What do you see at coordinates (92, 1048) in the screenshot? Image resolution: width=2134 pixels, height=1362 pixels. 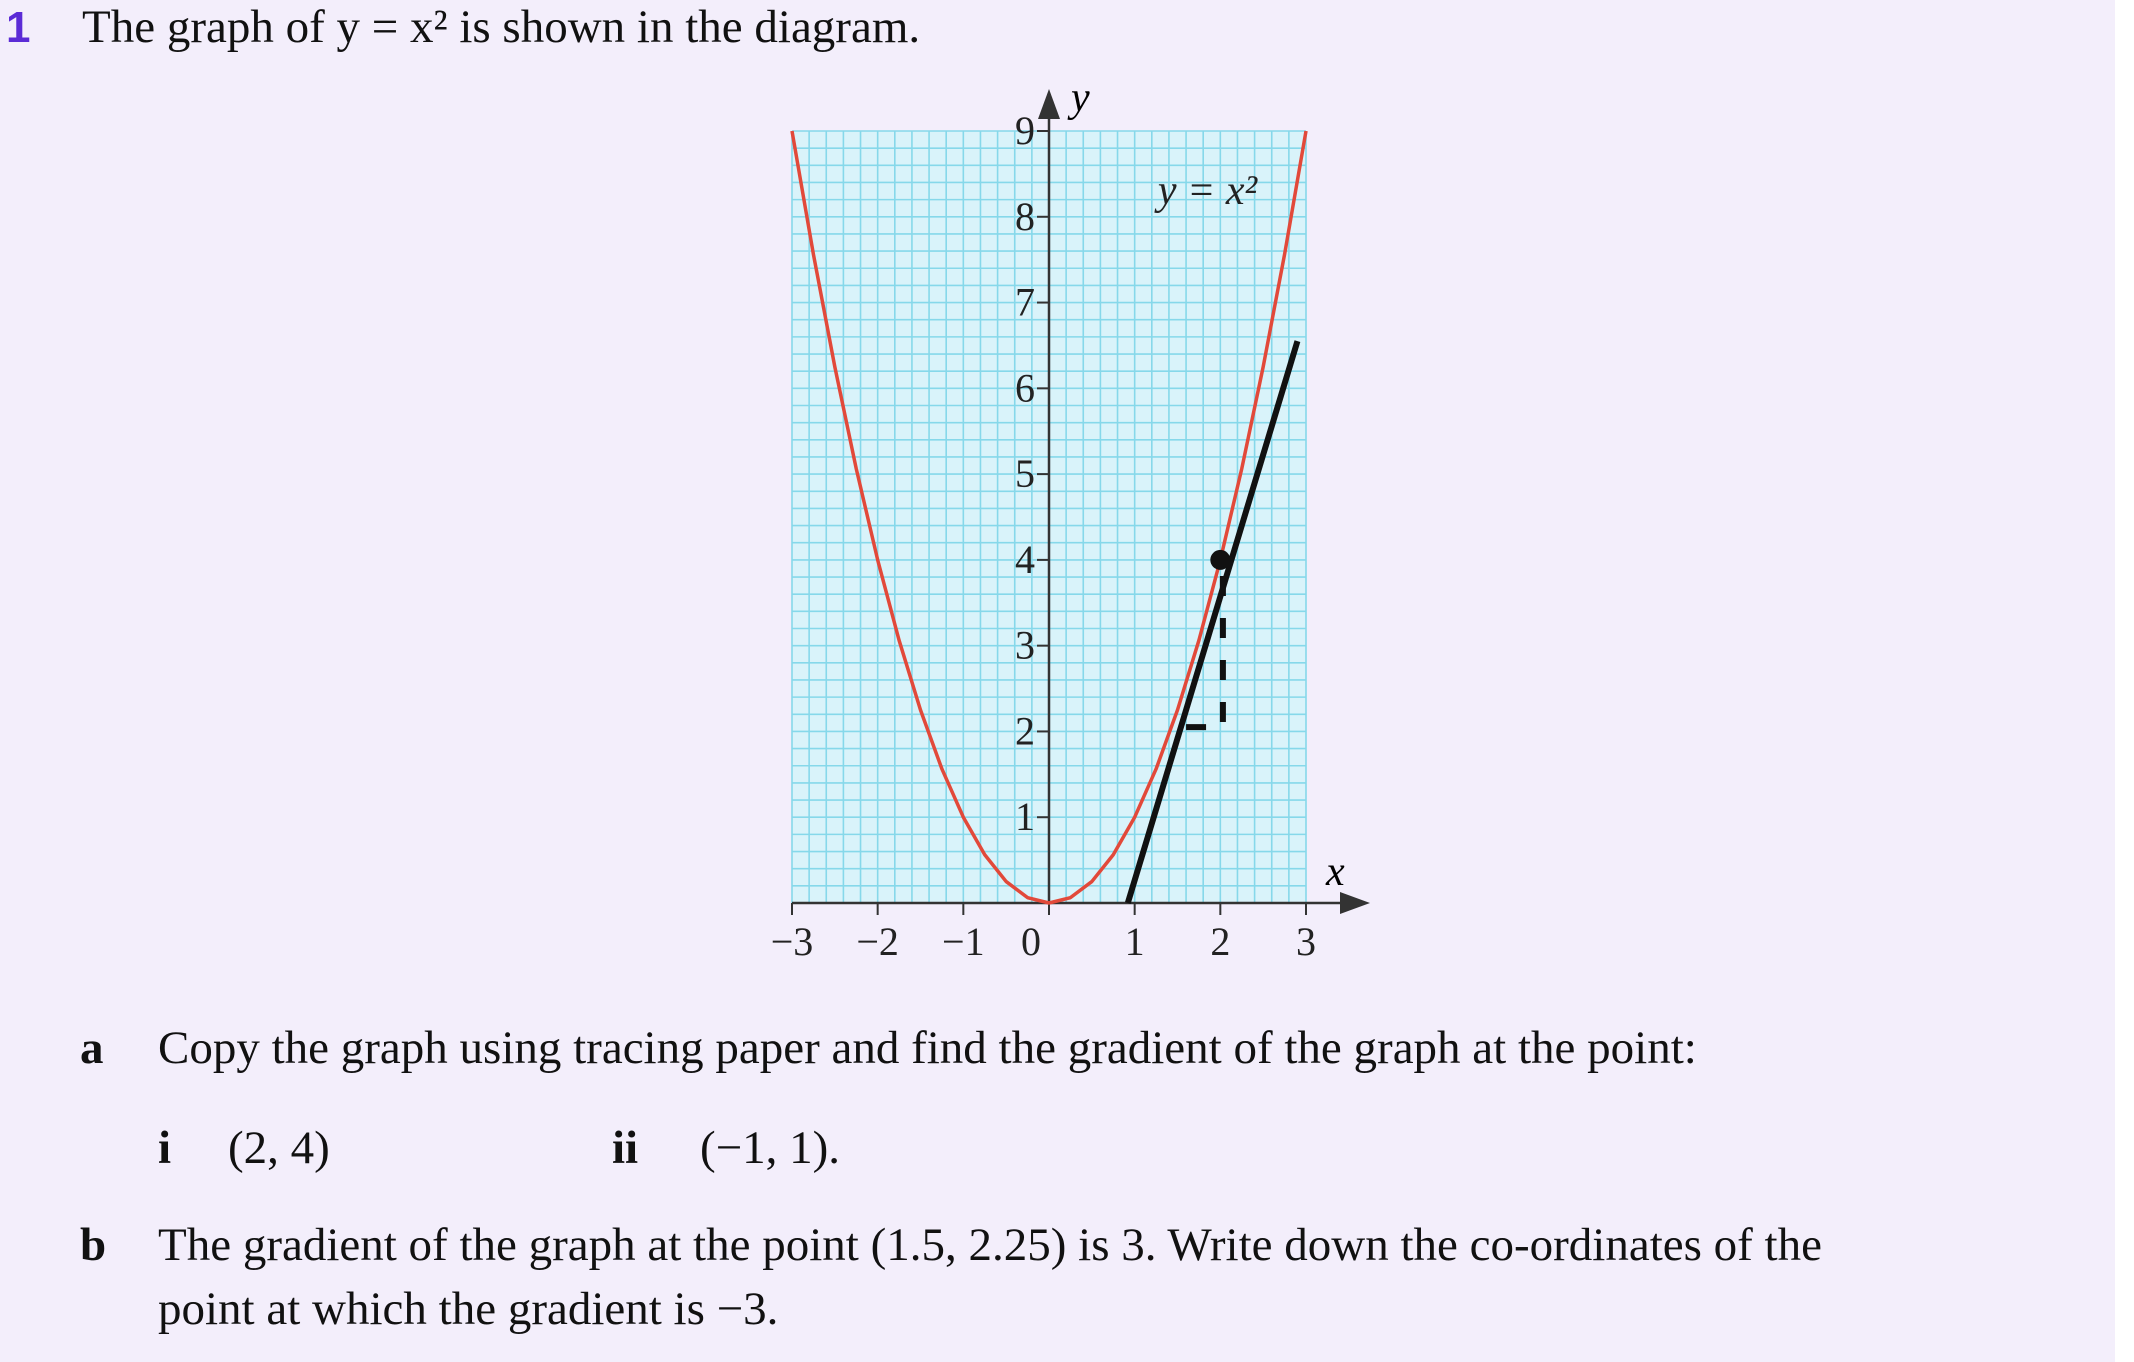 I see `part-label: a` at bounding box center [92, 1048].